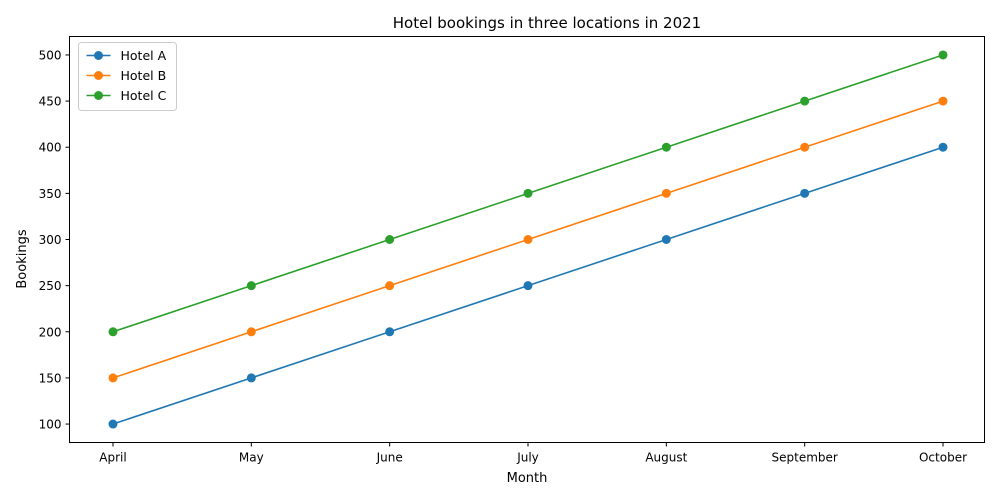  I want to click on legend-label: Hotel B, so click(144, 75).